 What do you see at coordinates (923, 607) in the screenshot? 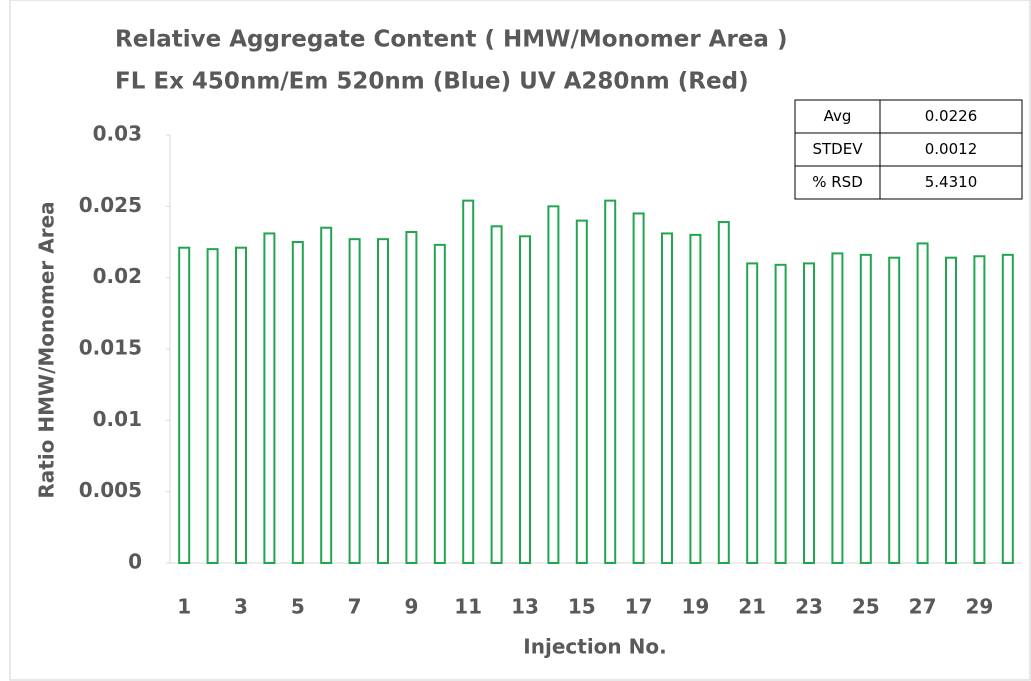
I see `x-tick-label: 27` at bounding box center [923, 607].